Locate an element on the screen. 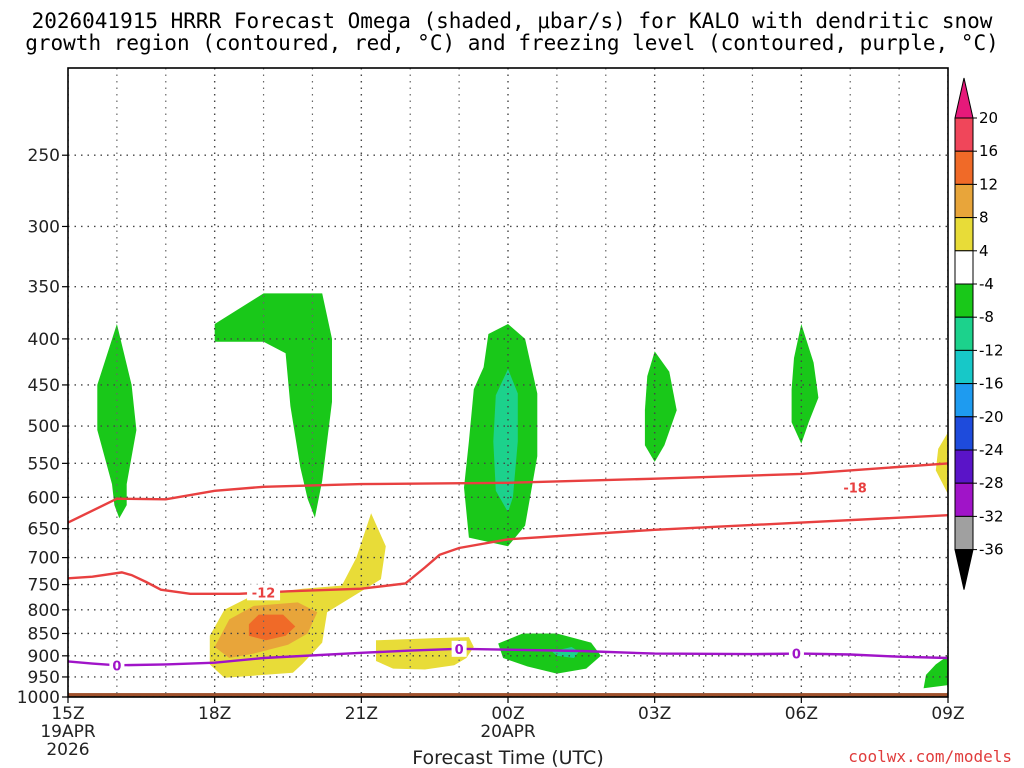 This screenshot has width=1024, height=768. colorbar-label-7: -8 is located at coordinates (986, 317).